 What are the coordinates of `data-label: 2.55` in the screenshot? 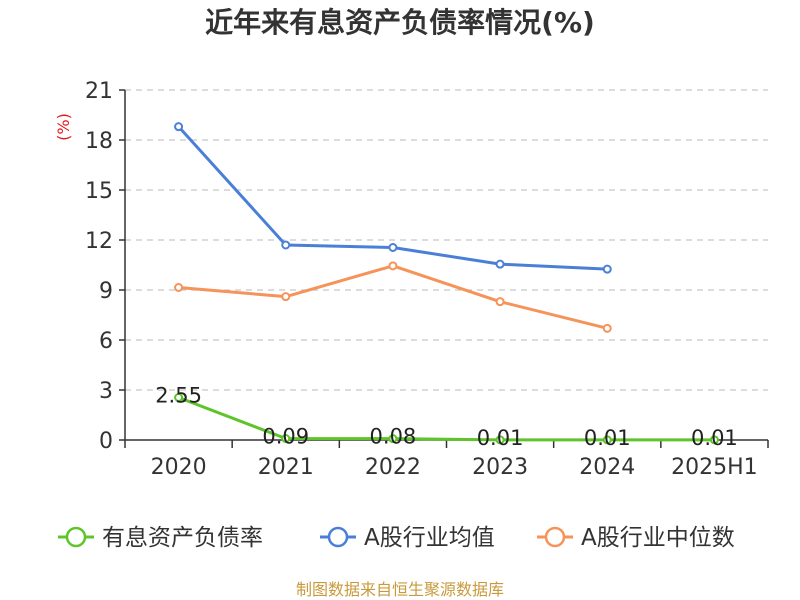 It's located at (178, 396).